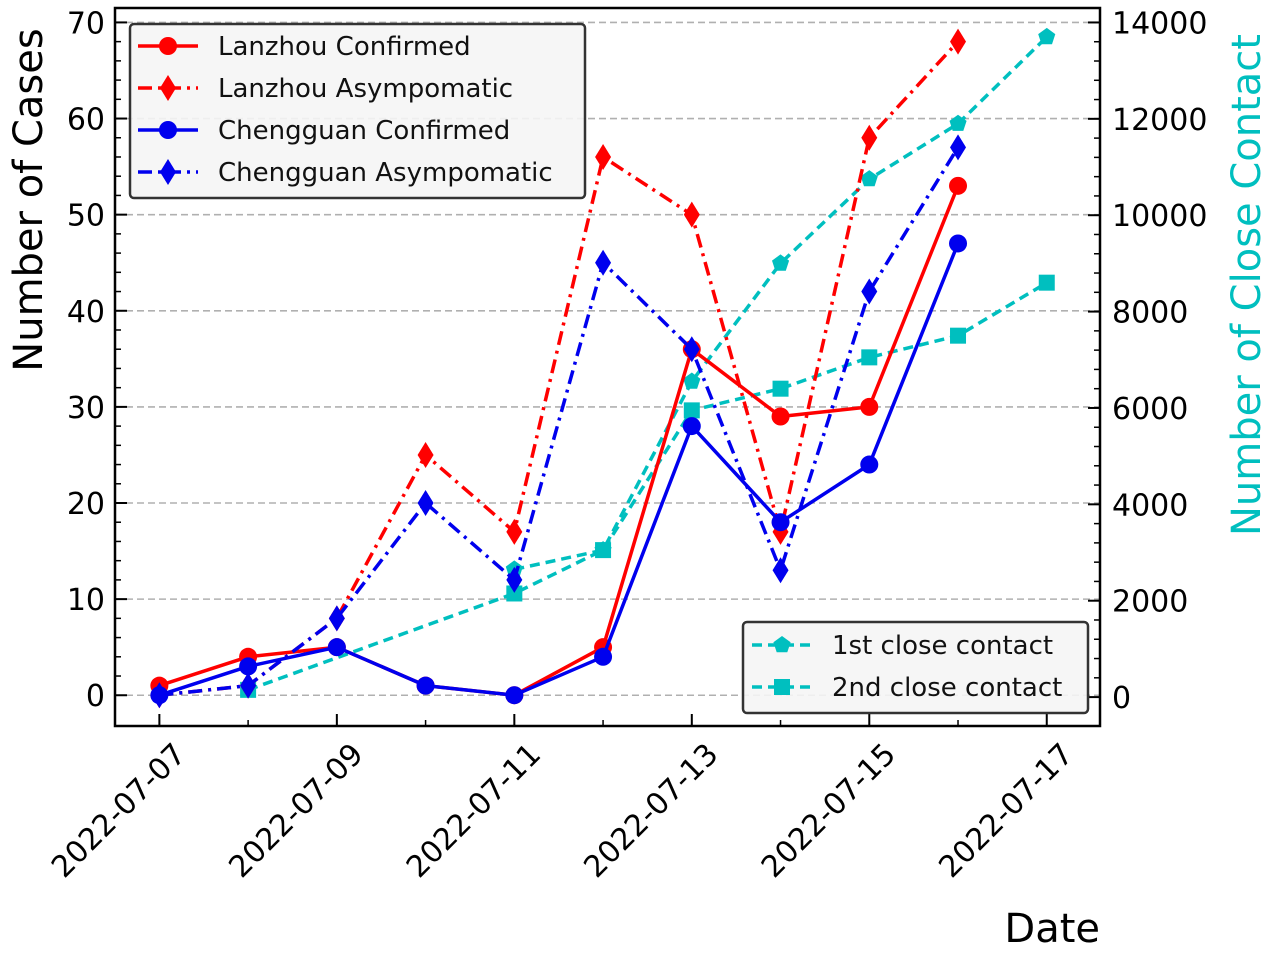 This screenshot has height=960, width=1280. I want to click on y-tick-label: 10, so click(86, 600).